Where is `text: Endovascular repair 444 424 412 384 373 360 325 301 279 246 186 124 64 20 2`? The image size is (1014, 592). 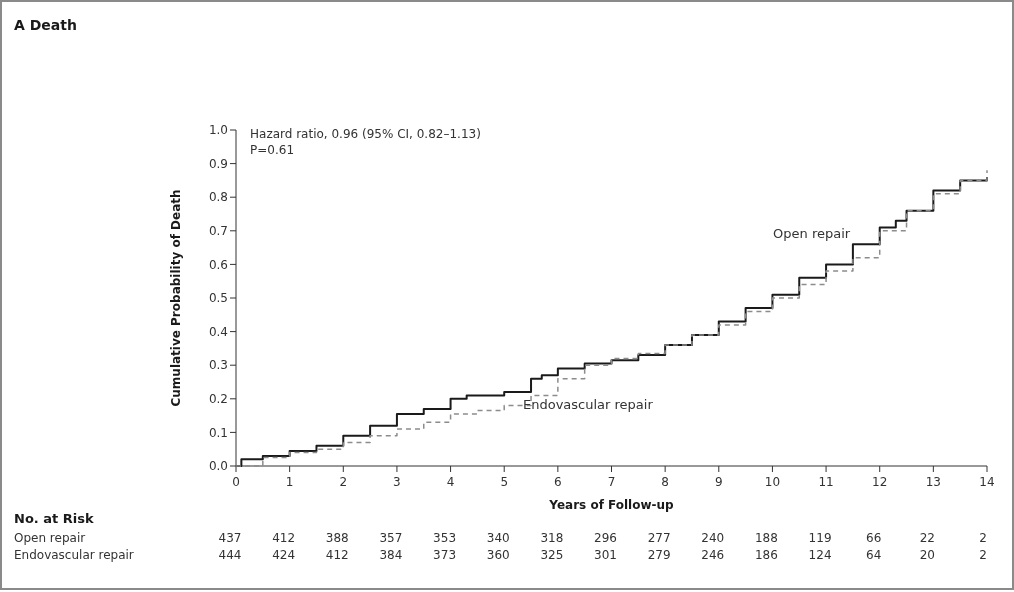 text: Endovascular repair 444 424 412 384 373 360 325 301 279 246 186 124 64 20 2 is located at coordinates (500, 555).